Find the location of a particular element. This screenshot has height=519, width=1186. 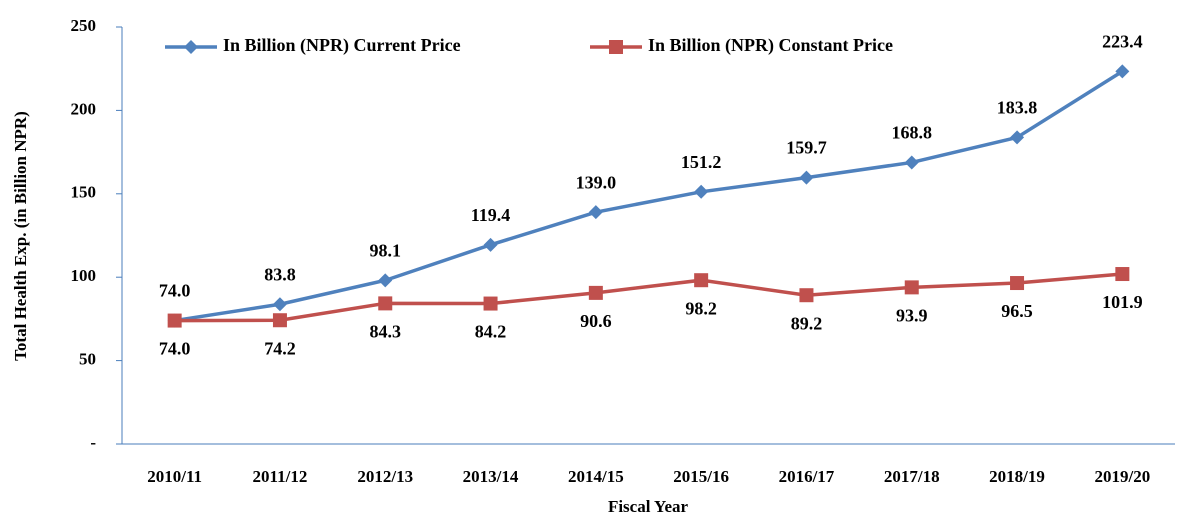

data-label: 139.0 is located at coordinates (596, 182).